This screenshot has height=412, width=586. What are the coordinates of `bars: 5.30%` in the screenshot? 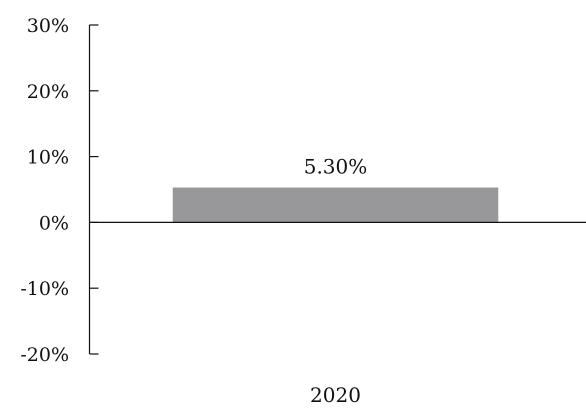 It's located at (335, 189).